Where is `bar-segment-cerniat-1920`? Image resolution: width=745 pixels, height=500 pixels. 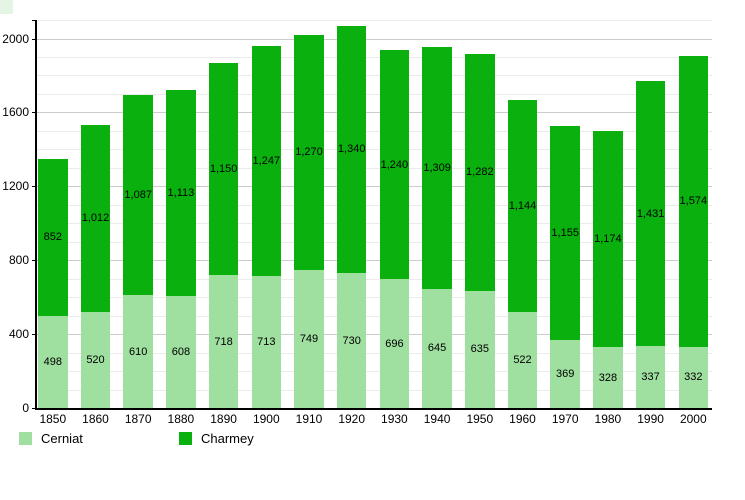 bar-segment-cerniat-1920 is located at coordinates (351, 340).